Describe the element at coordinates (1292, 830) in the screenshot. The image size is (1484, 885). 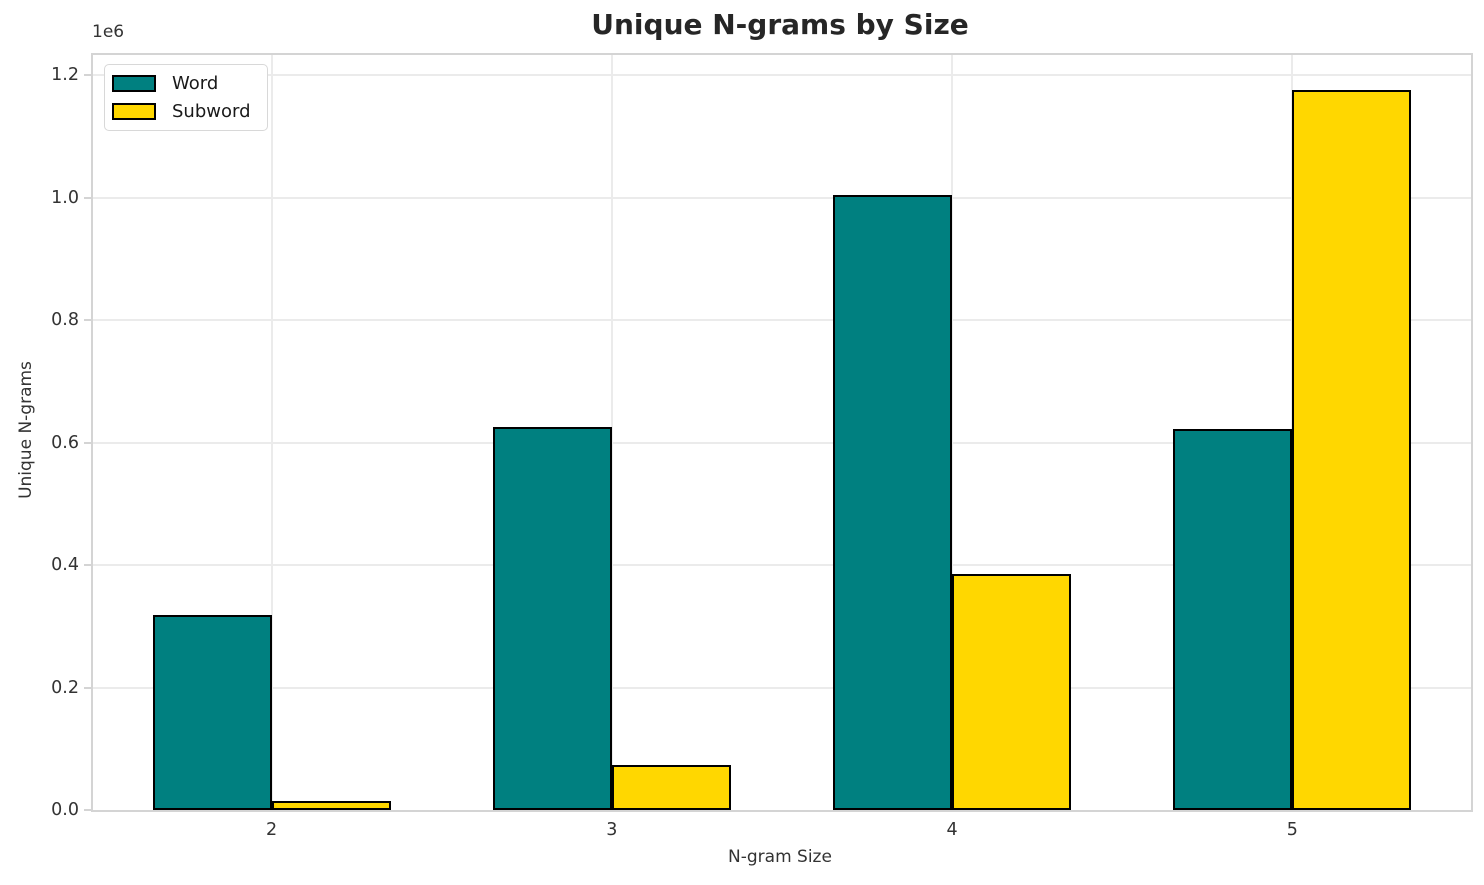
I see `x-tick-label: 5` at that location.